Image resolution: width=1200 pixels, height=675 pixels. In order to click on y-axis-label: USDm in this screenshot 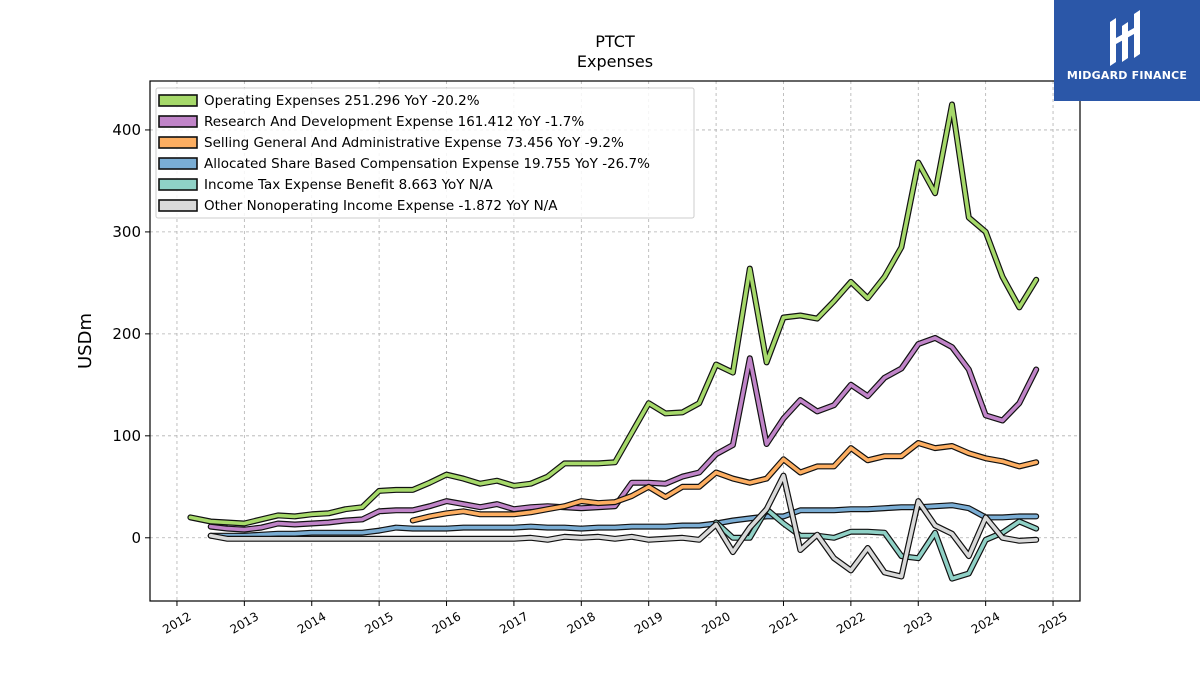, I will do `click(85, 341)`.